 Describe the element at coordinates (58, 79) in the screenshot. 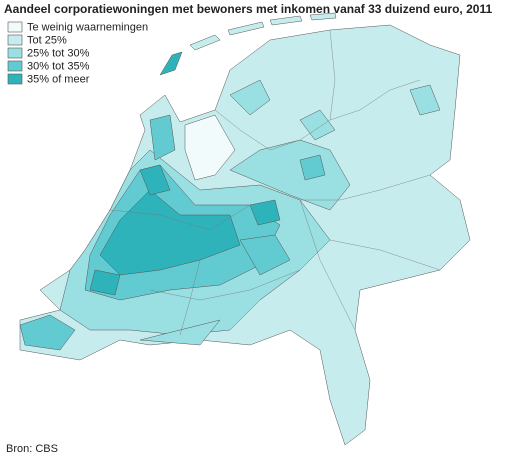

I see `legend-label: 35% of meer` at that location.